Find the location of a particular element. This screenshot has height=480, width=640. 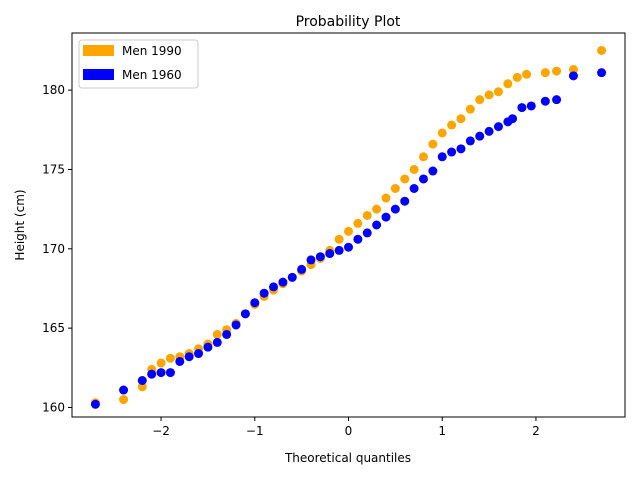

y-axis-label: Height (cm) is located at coordinates (20, 224).